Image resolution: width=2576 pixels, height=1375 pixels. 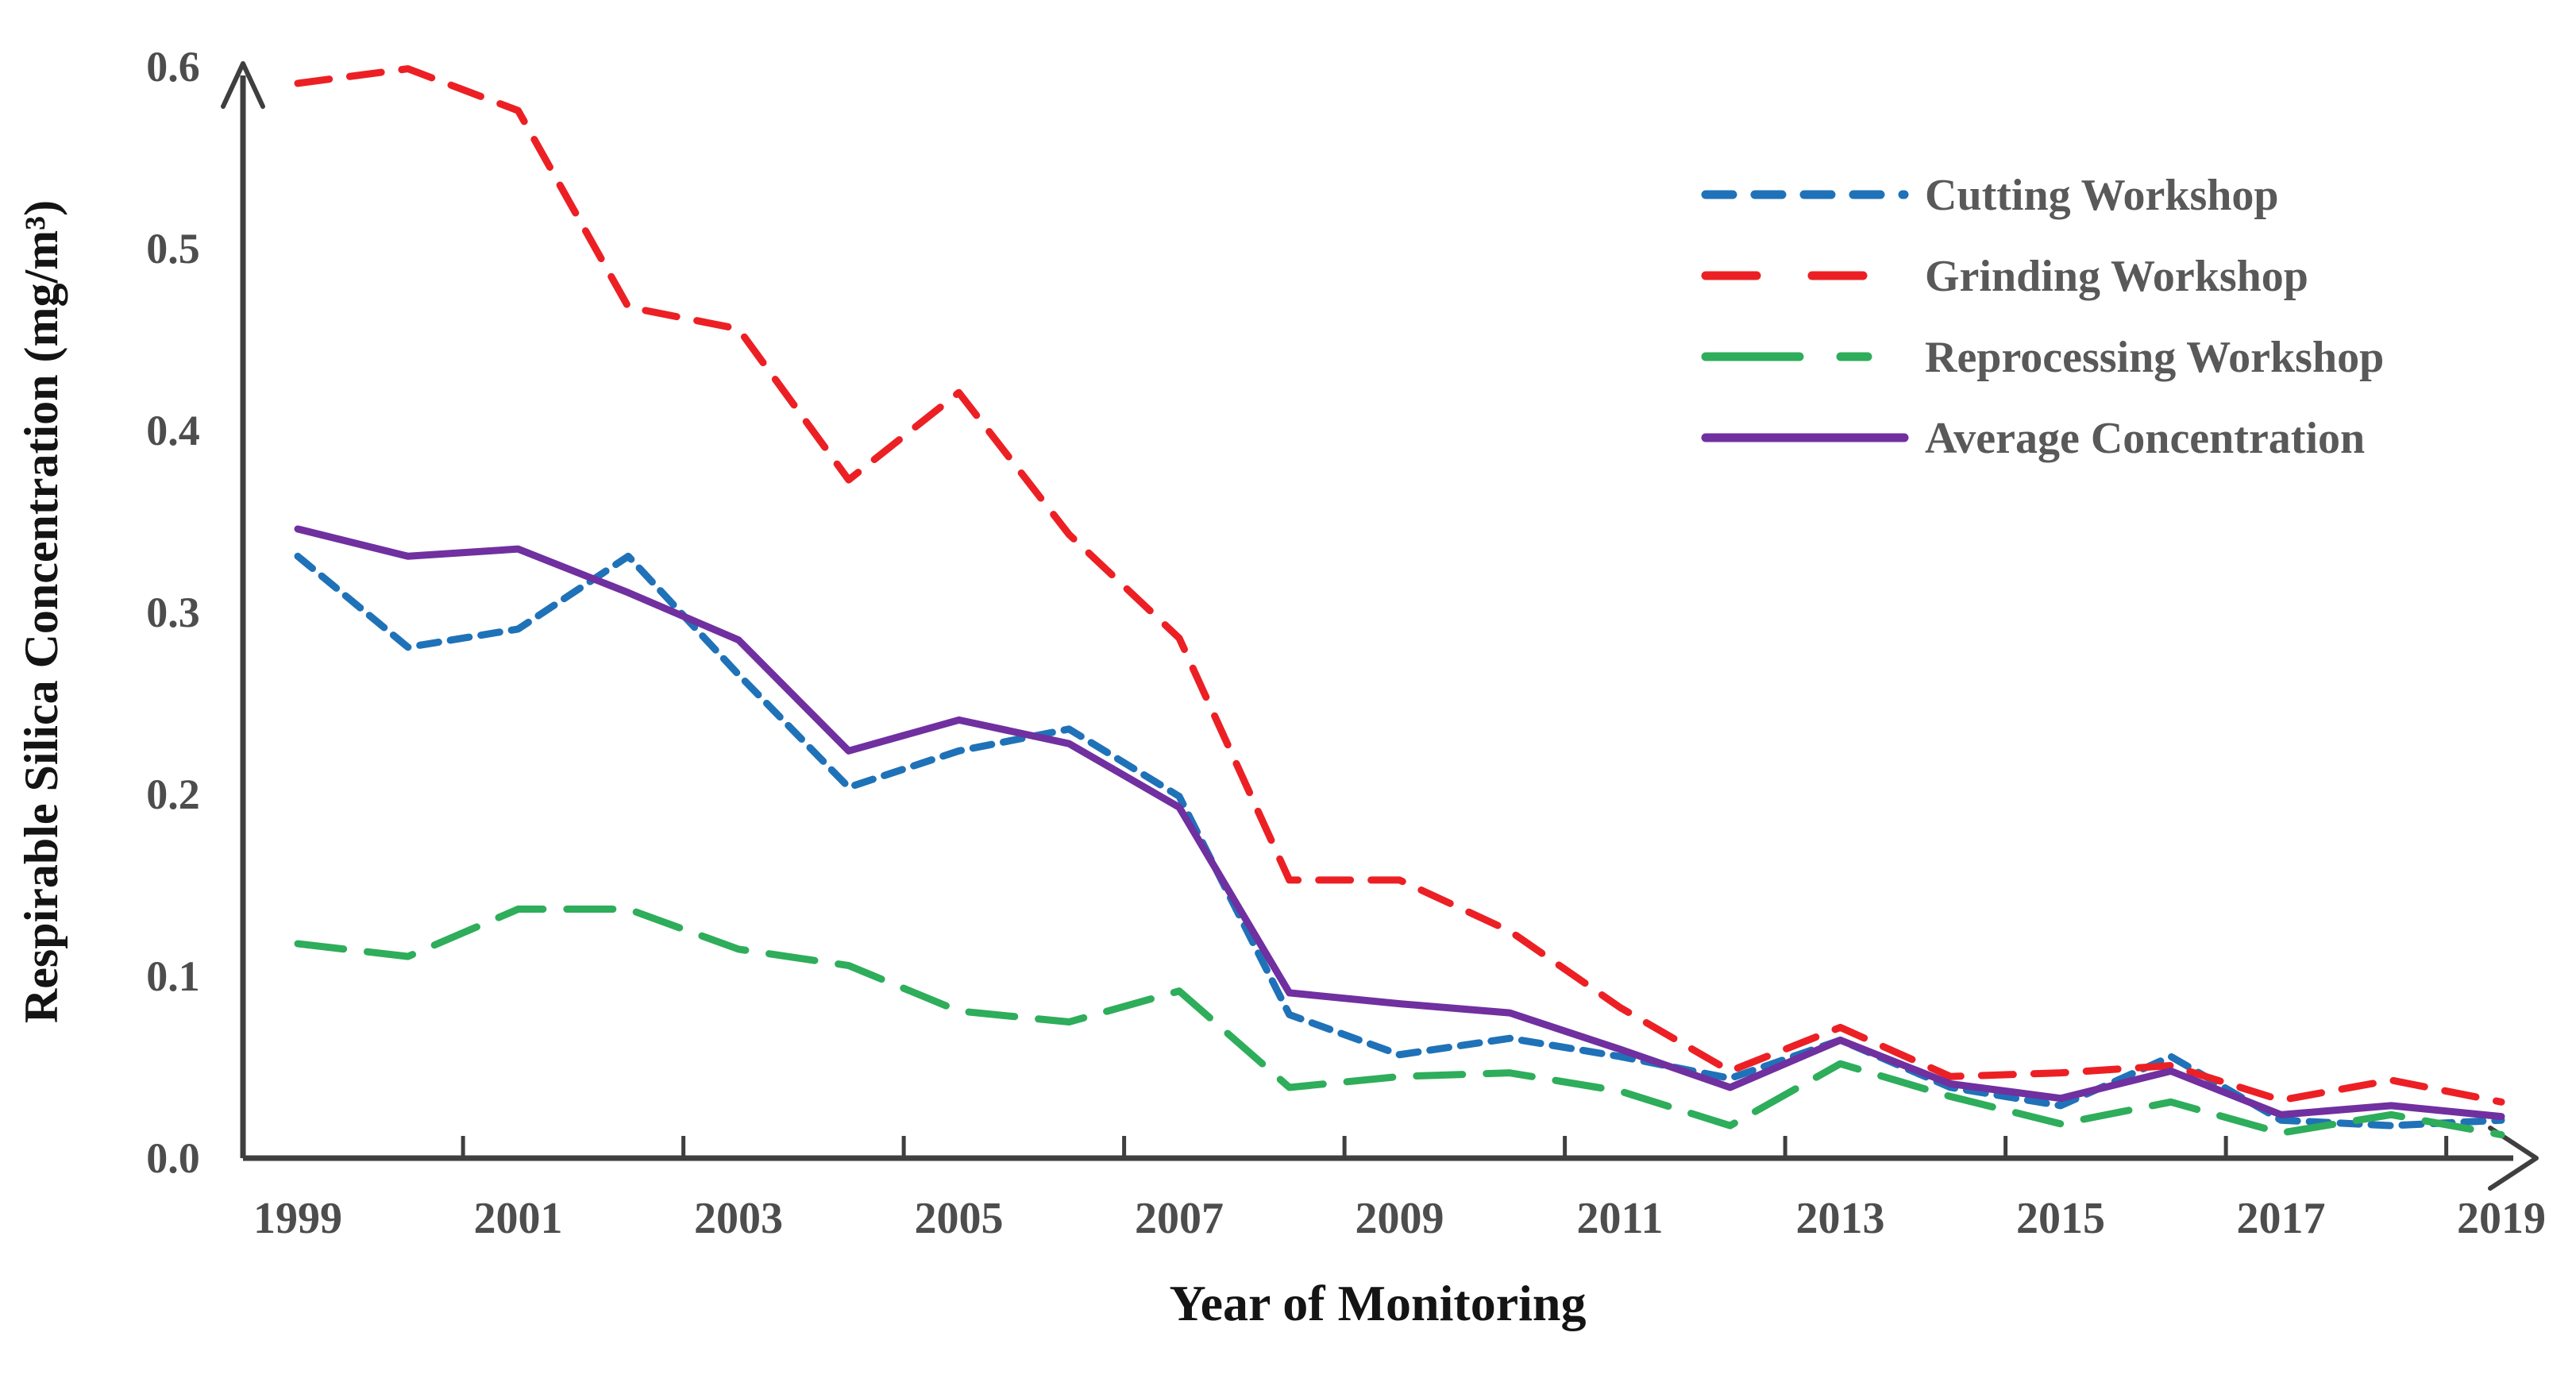 What do you see at coordinates (2513, 1159) in the screenshot?
I see `x-axis-arrow-icon` at bounding box center [2513, 1159].